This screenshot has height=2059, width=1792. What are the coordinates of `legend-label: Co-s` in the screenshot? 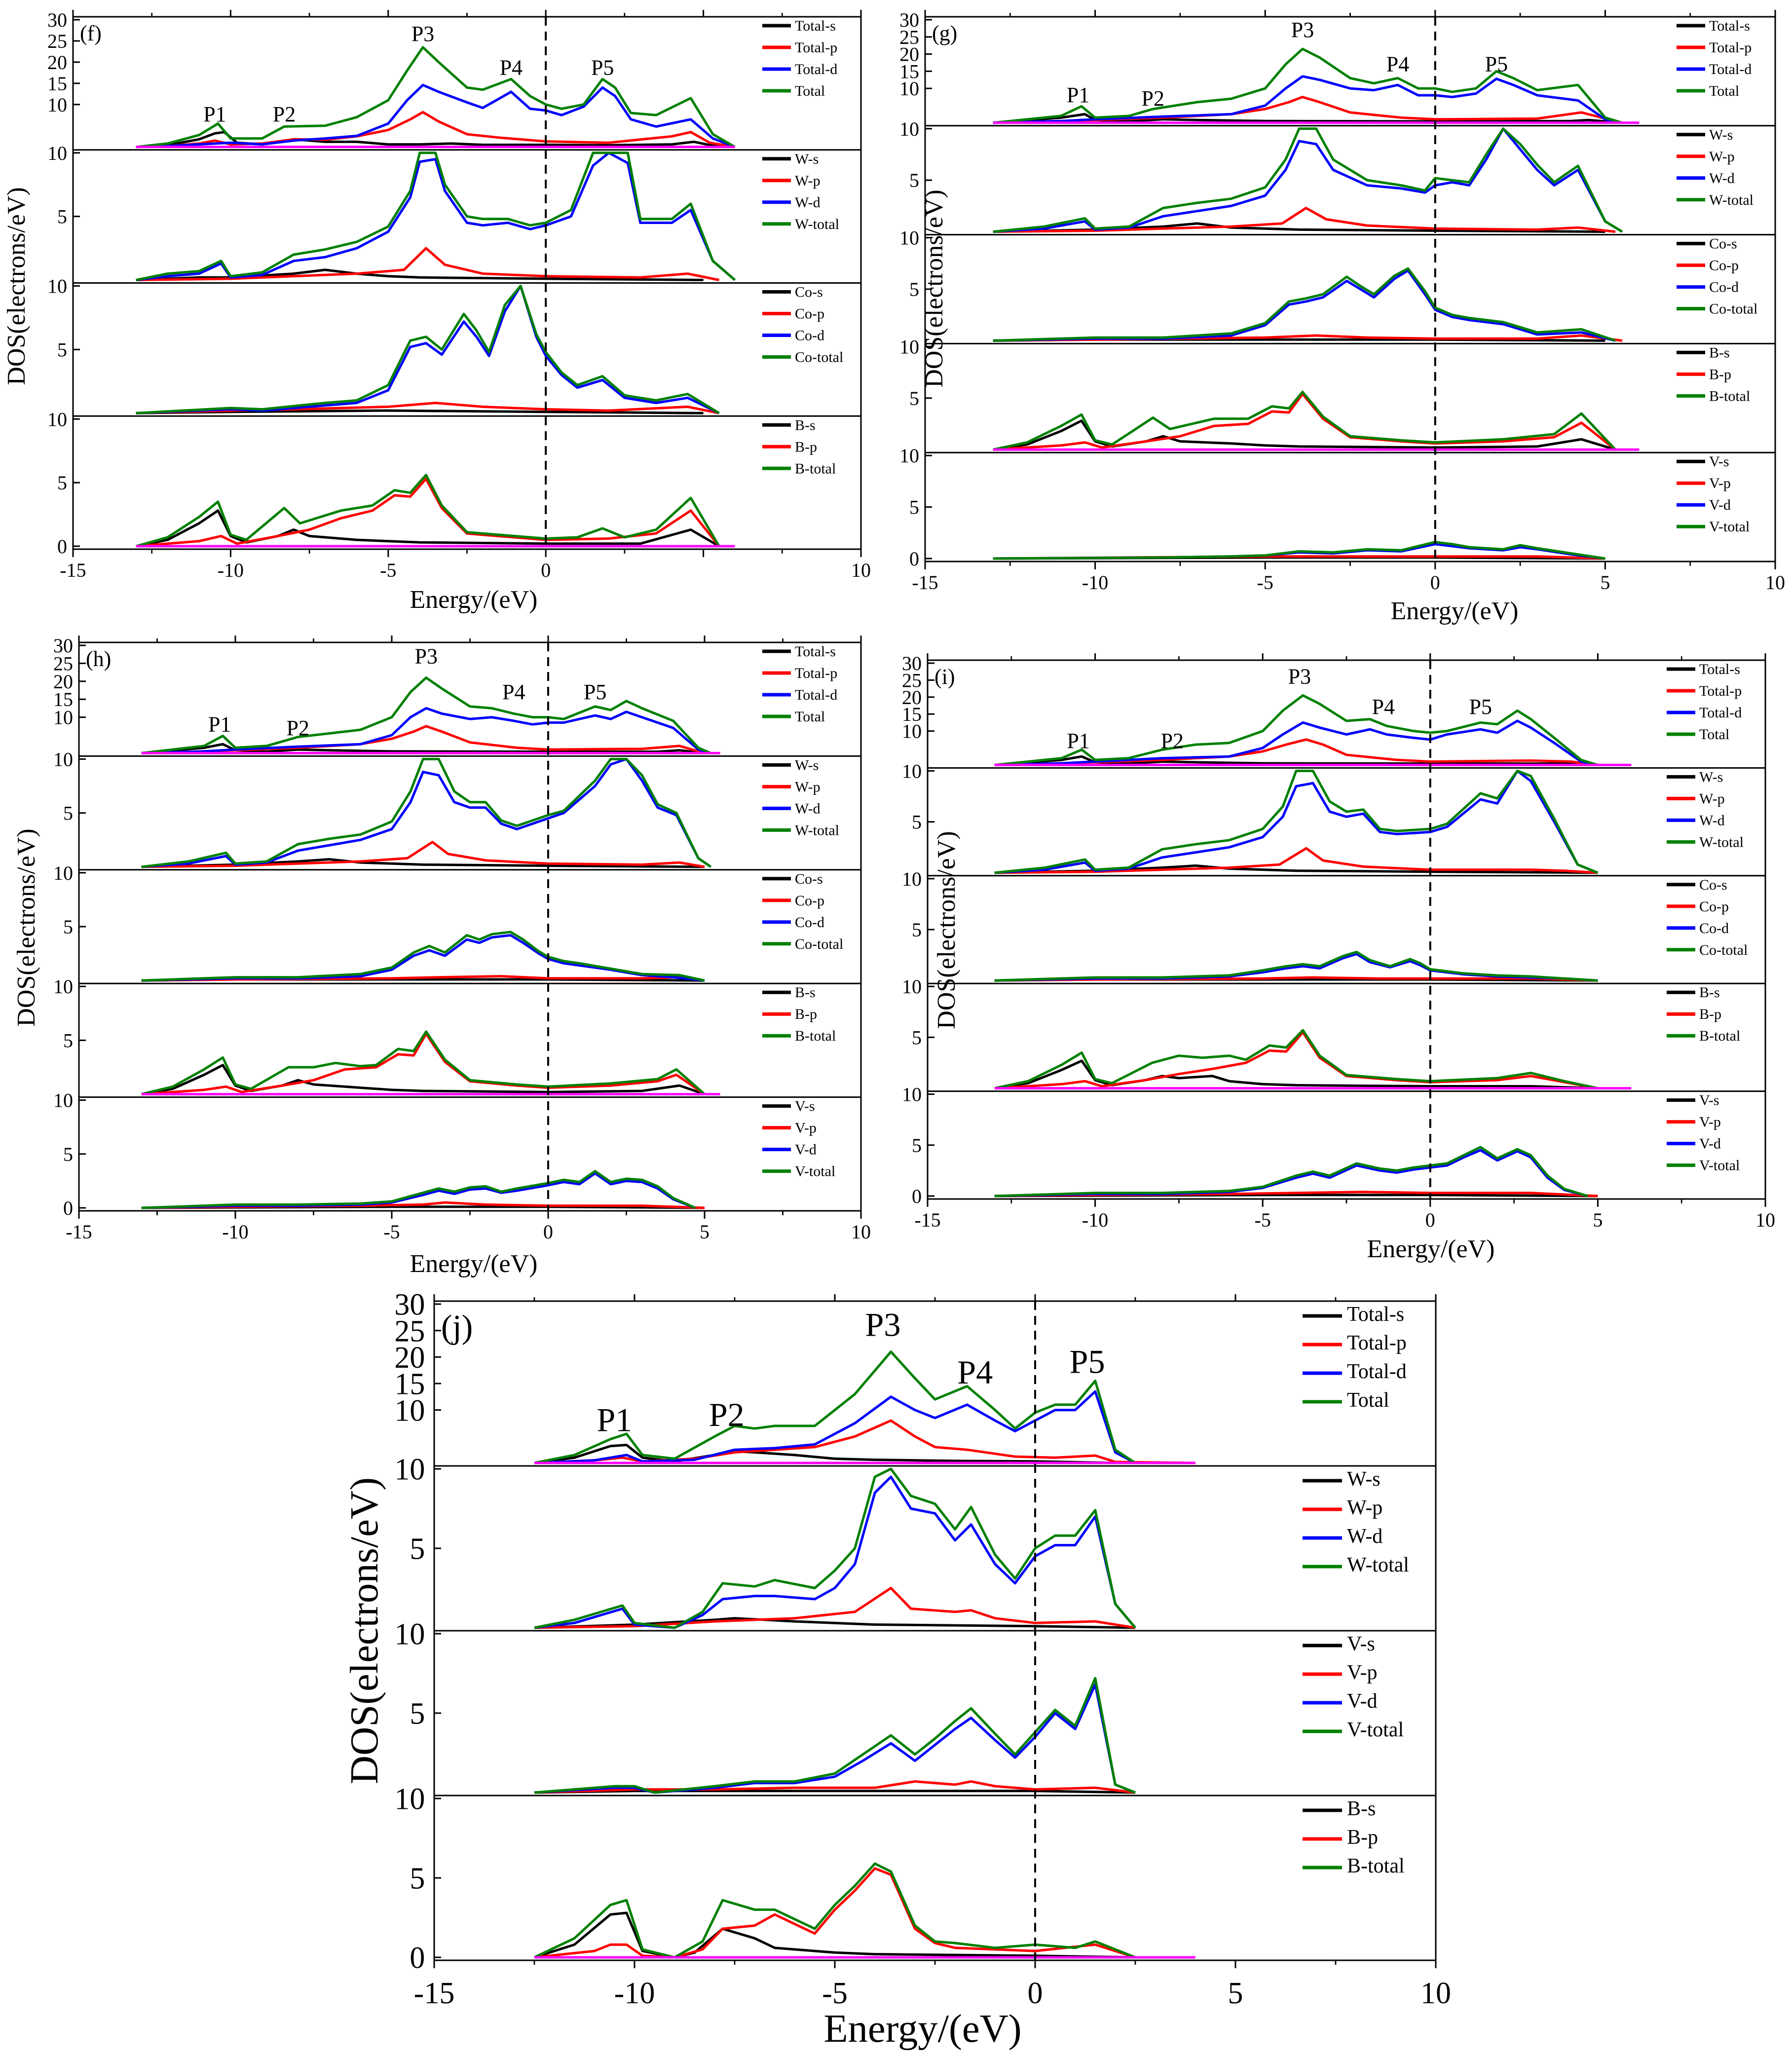 It's located at (809, 879).